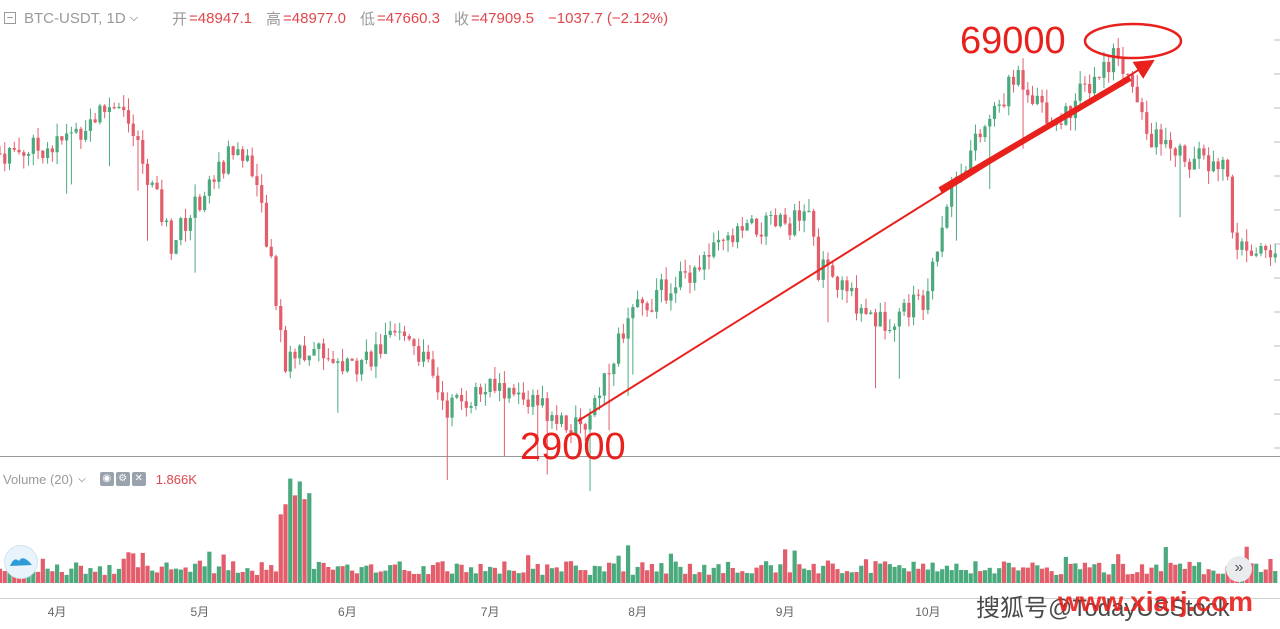 The width and height of the screenshot is (1280, 629). What do you see at coordinates (462, 19) in the screenshot?
I see `close-label: 收` at bounding box center [462, 19].